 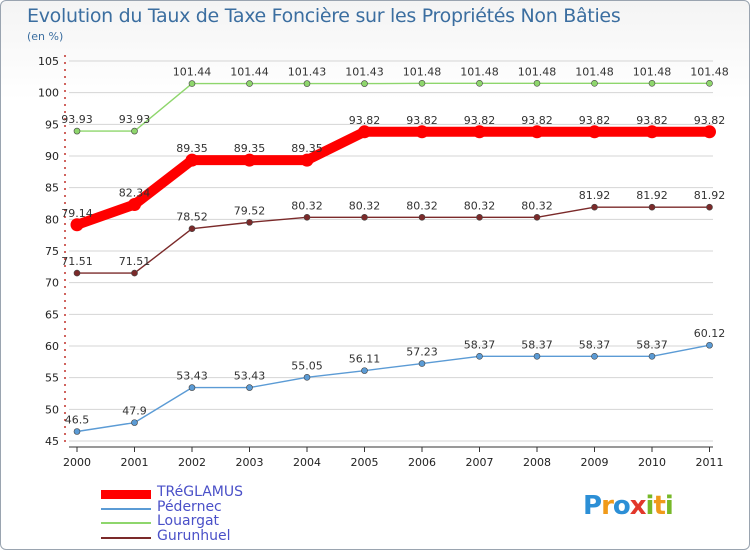 What do you see at coordinates (77, 462) in the screenshot?
I see `x-tick-label: 2000` at bounding box center [77, 462].